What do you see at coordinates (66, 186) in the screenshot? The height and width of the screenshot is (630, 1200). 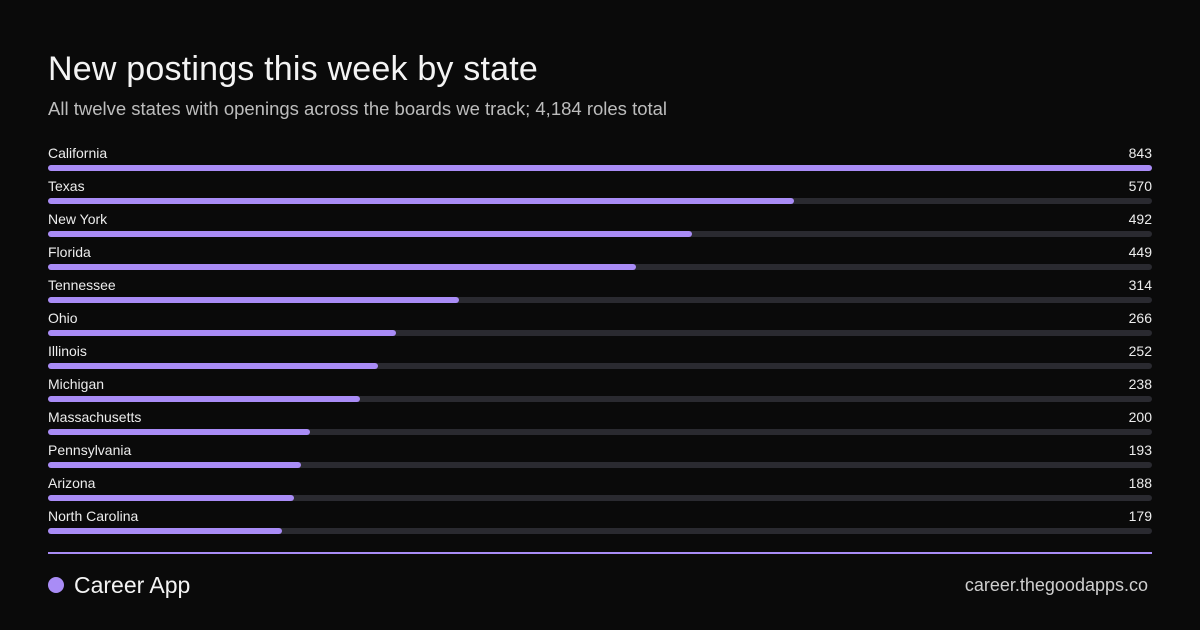 I see `category-label: Texas` at bounding box center [66, 186].